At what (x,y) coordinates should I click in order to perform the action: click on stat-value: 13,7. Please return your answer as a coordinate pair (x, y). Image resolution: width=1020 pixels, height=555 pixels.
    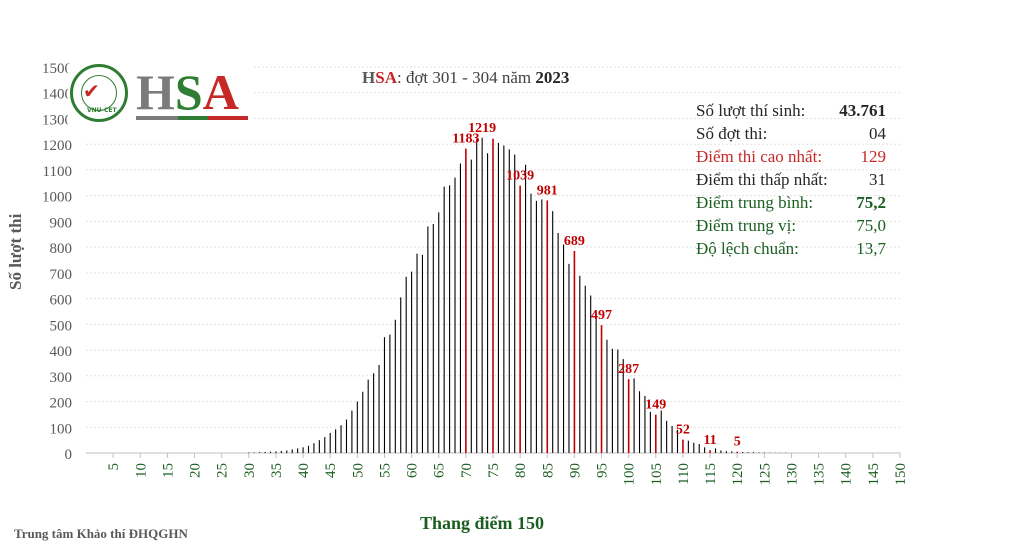
    Looking at the image, I should click on (871, 248).